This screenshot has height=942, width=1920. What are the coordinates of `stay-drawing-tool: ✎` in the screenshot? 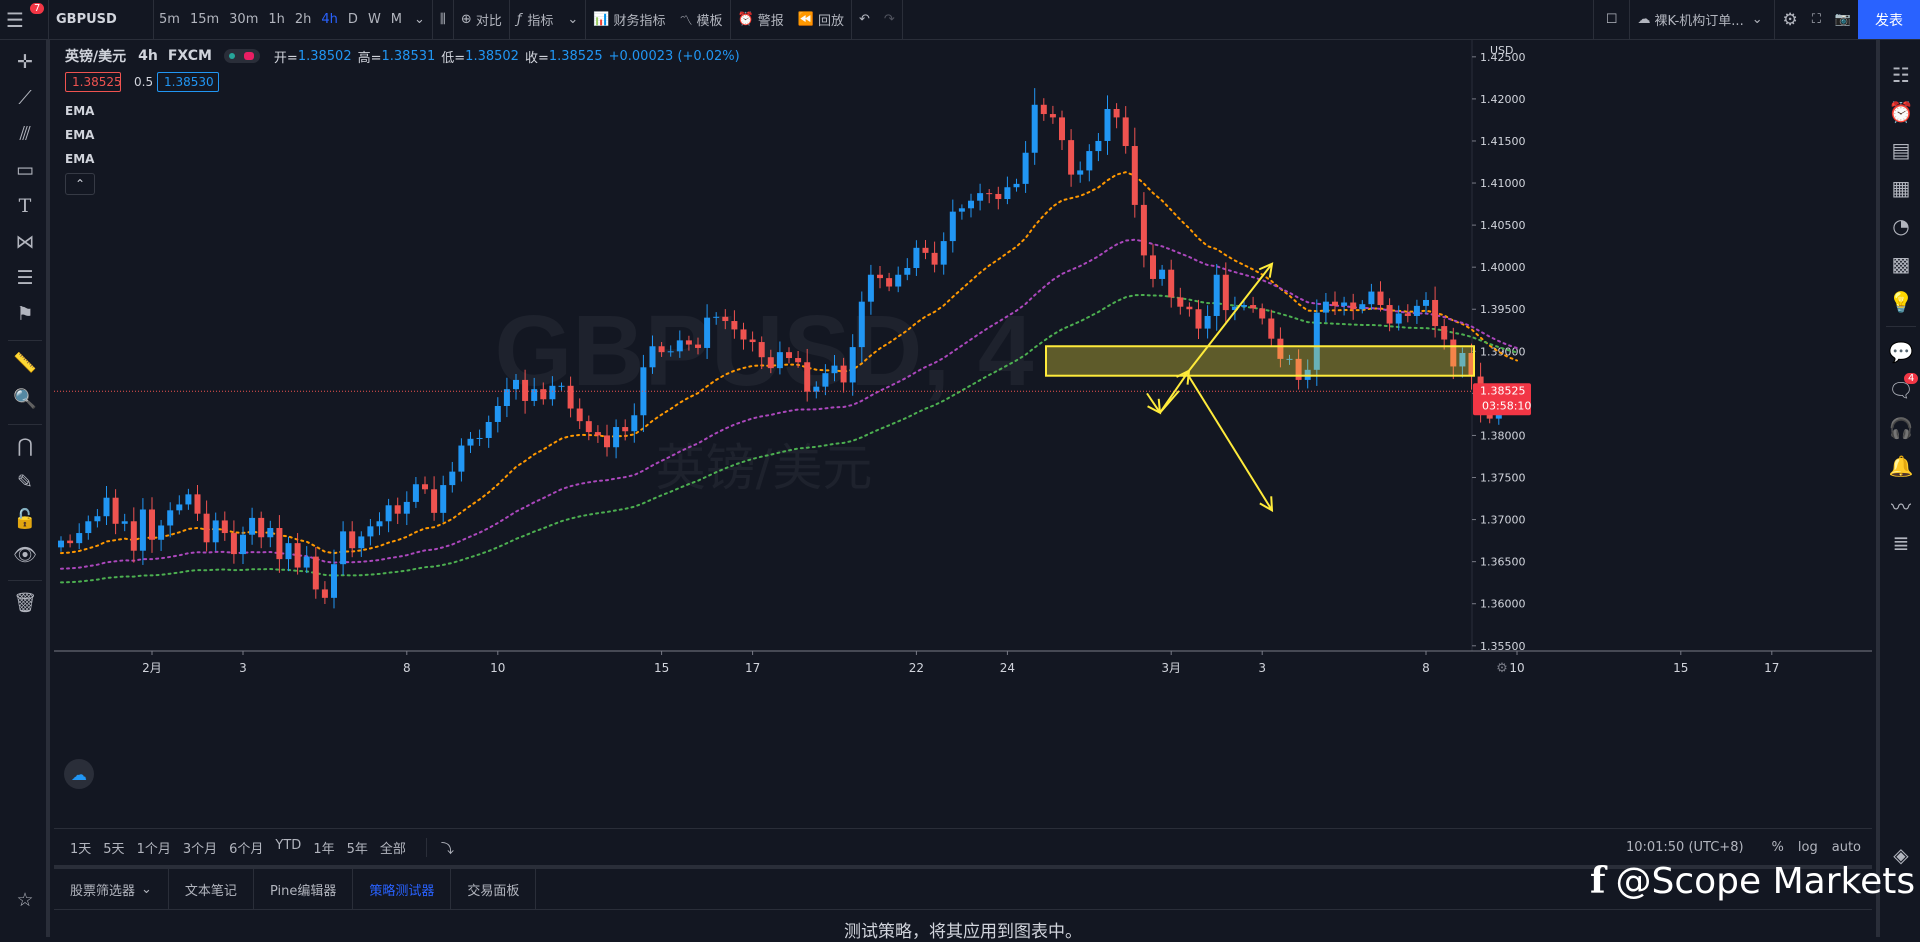 It's located at (25, 482).